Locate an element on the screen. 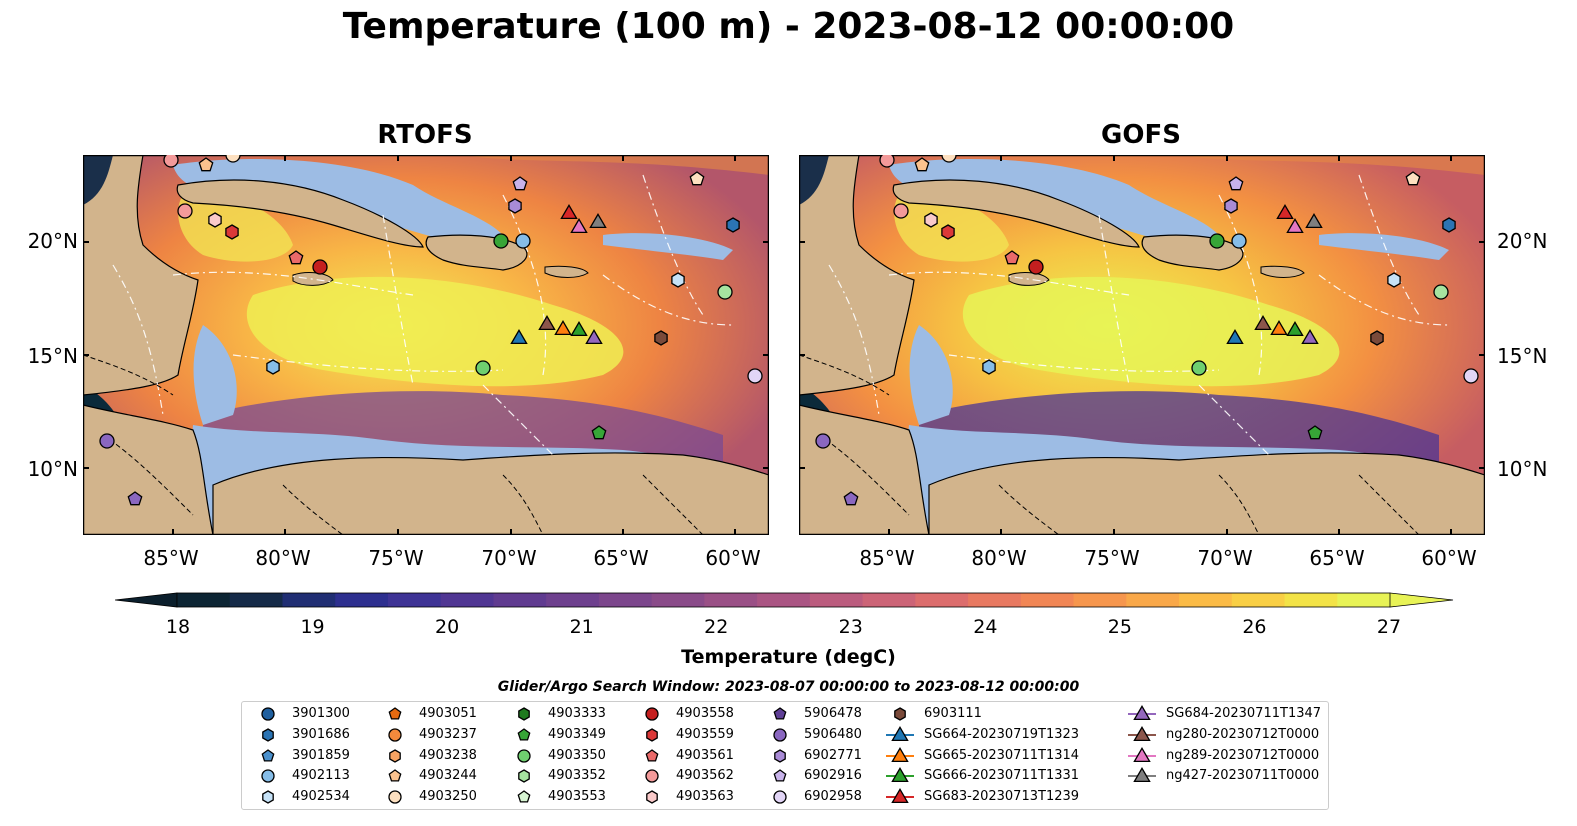 The height and width of the screenshot is (826, 1577). legend-label: 4903051 is located at coordinates (448, 713).